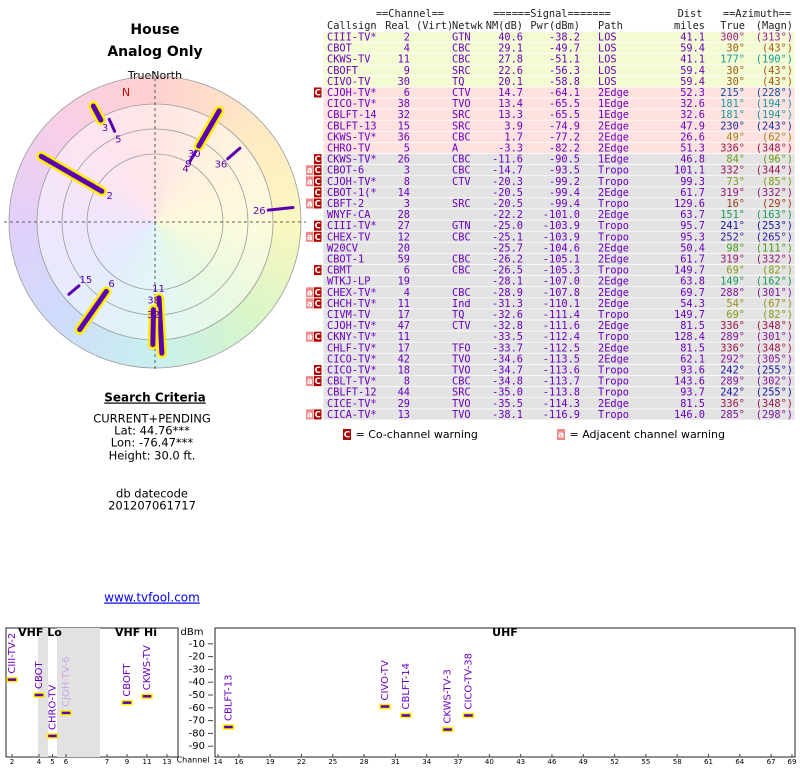  Describe the element at coordinates (85, 280) in the screenshot. I see `spoke-label: 15` at that location.